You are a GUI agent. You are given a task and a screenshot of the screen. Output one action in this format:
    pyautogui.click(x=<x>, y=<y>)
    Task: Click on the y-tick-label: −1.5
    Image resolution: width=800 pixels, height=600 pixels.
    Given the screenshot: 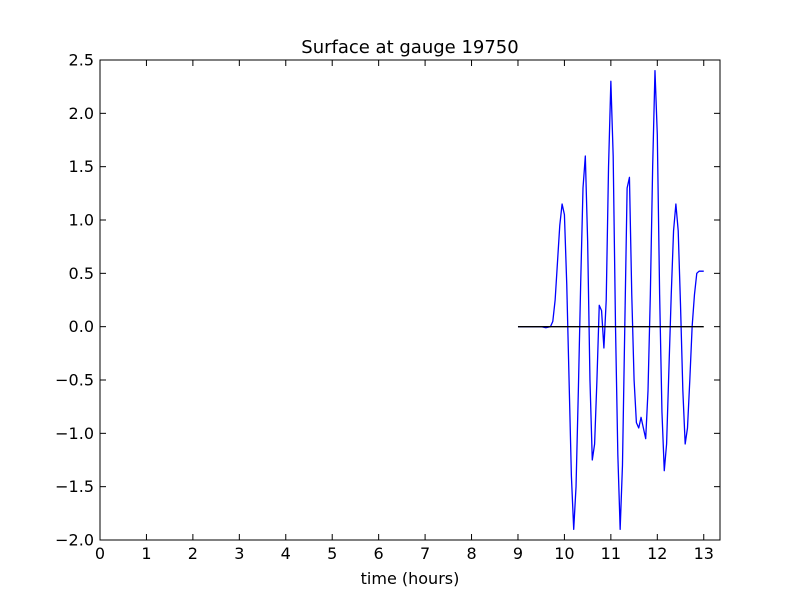 What is the action you would take?
    pyautogui.click(x=74, y=486)
    